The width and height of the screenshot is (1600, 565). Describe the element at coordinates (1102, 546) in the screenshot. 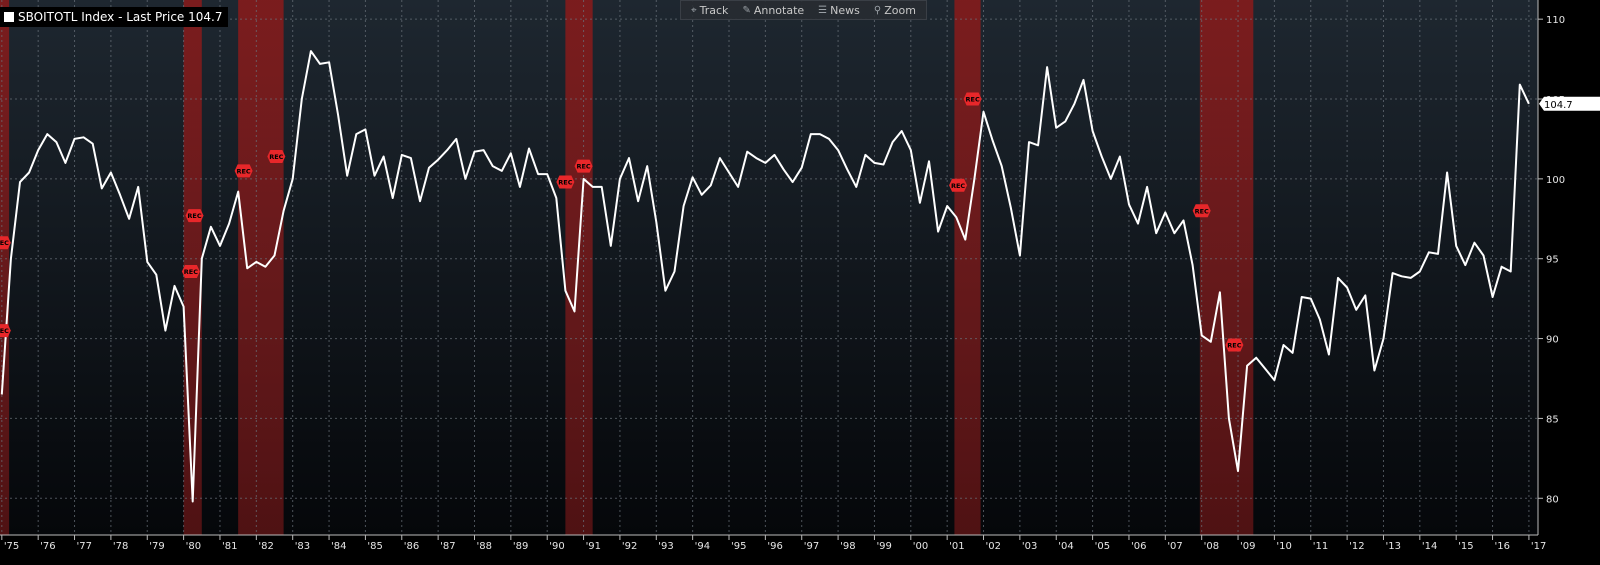

I see `x-tick-label: '05` at that location.